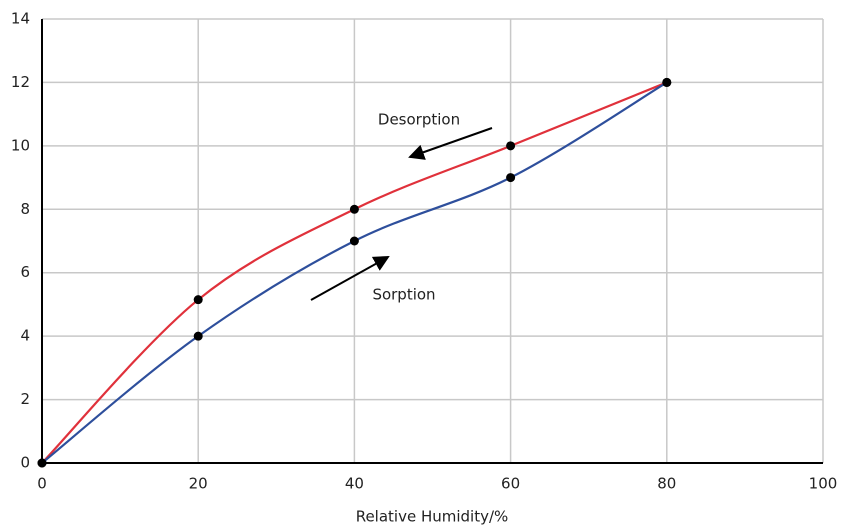 The width and height of the screenshot is (841, 527). Describe the element at coordinates (666, 484) in the screenshot. I see `x-tick-label: 80` at that location.